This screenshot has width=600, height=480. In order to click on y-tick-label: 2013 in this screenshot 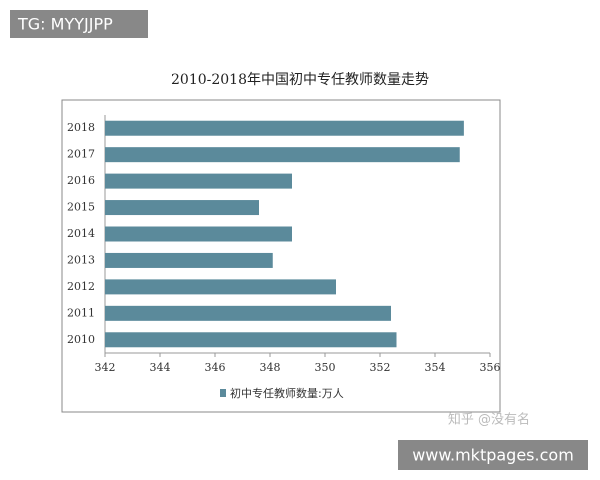, I will do `click(81, 259)`.